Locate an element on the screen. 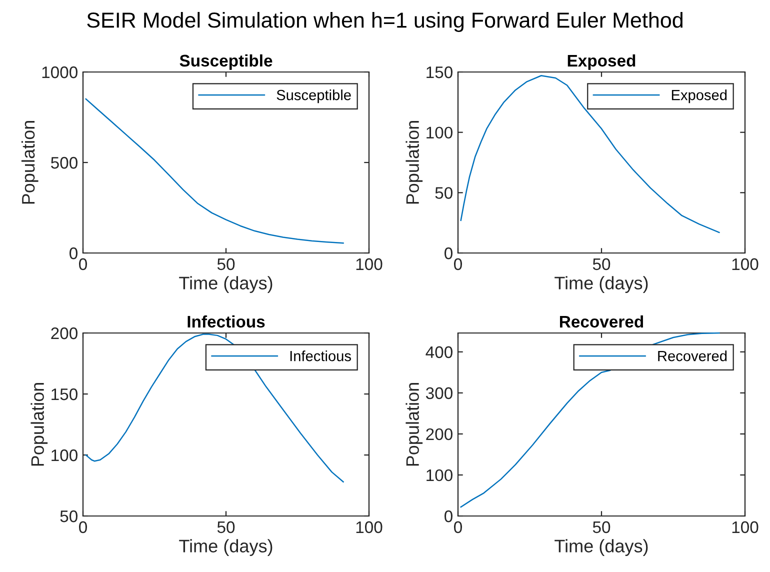  chart-title: Susceptible is located at coordinates (226, 62).